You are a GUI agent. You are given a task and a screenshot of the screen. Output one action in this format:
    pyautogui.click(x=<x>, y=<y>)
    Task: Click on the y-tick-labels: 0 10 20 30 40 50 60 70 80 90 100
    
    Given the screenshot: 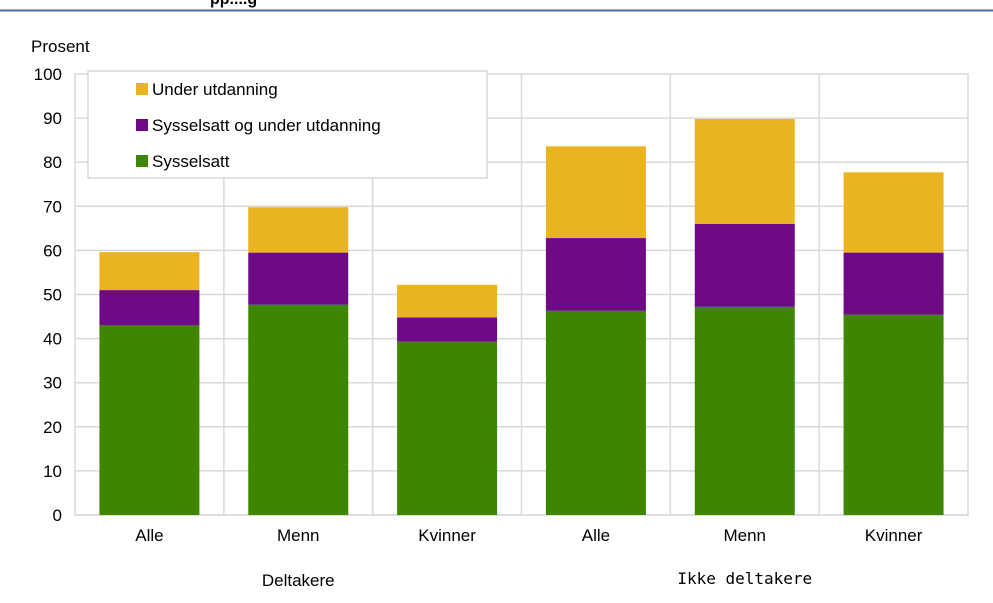 What is the action you would take?
    pyautogui.click(x=48, y=295)
    